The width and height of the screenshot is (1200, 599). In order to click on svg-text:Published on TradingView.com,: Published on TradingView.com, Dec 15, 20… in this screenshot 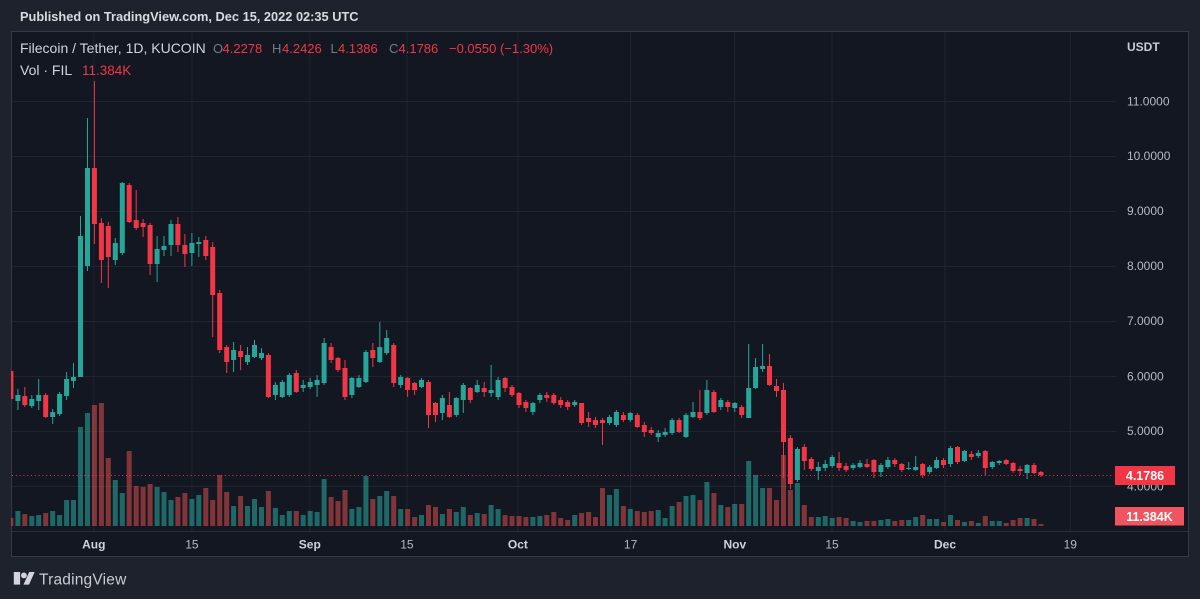, I will do `click(189, 16)`.